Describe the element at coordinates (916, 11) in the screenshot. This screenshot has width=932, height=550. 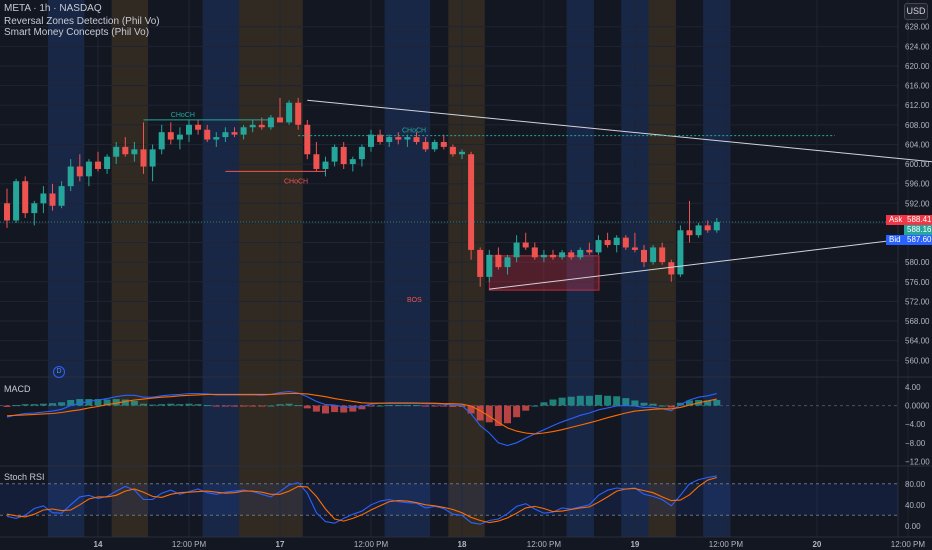
I see `currency-button: USD` at that location.